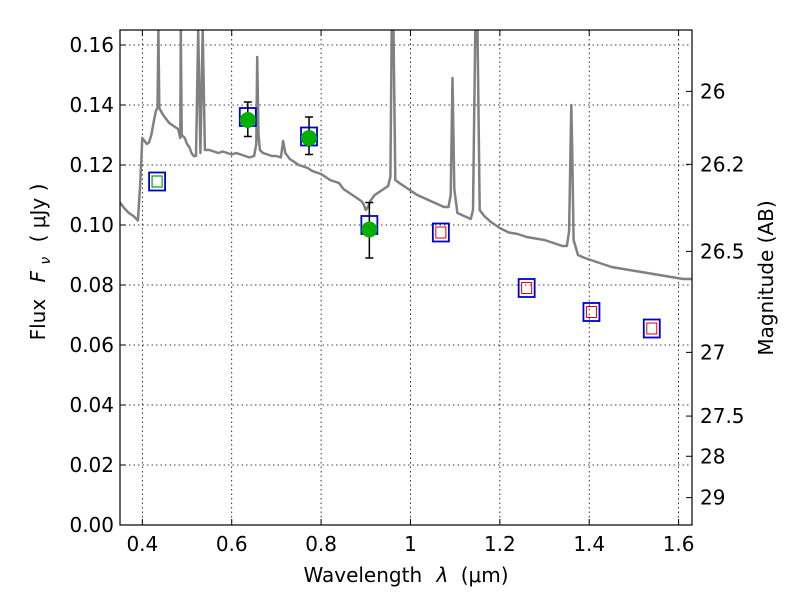  I want to click on x-tick-label: 1.4, so click(589, 544).